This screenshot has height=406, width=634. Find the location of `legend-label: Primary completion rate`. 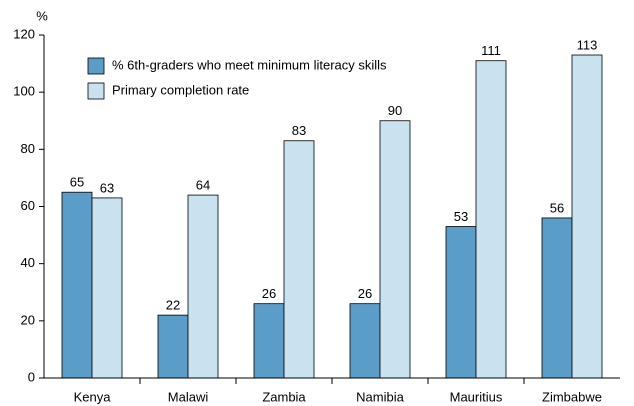

legend-label: Primary completion rate is located at coordinates (180, 89).